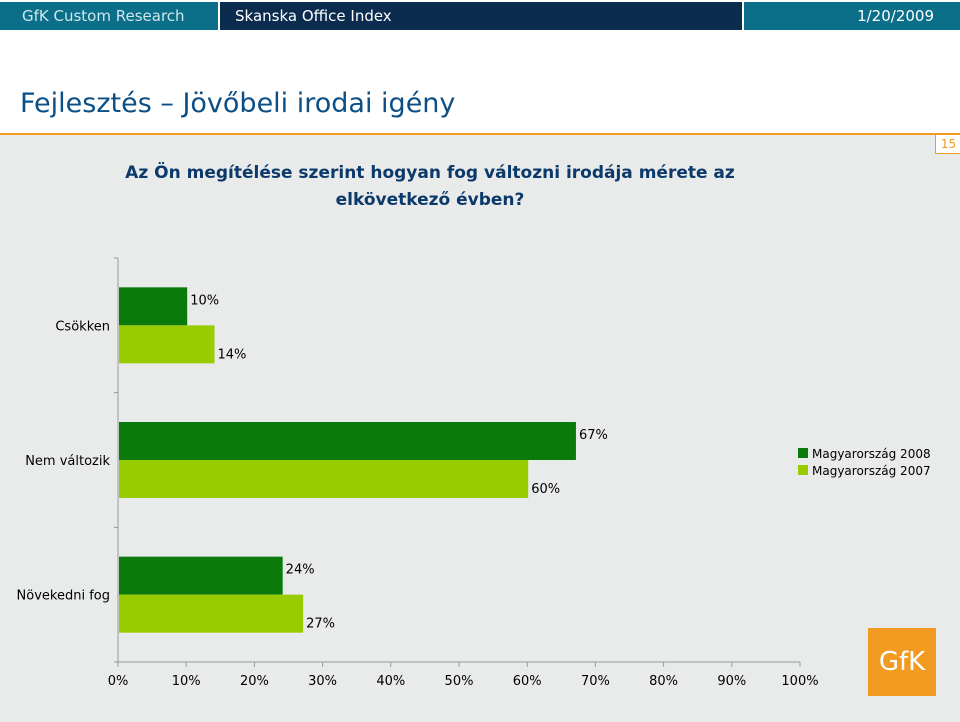 Image resolution: width=960 pixels, height=722 pixels. I want to click on category-label: Nem változik, so click(67, 461).